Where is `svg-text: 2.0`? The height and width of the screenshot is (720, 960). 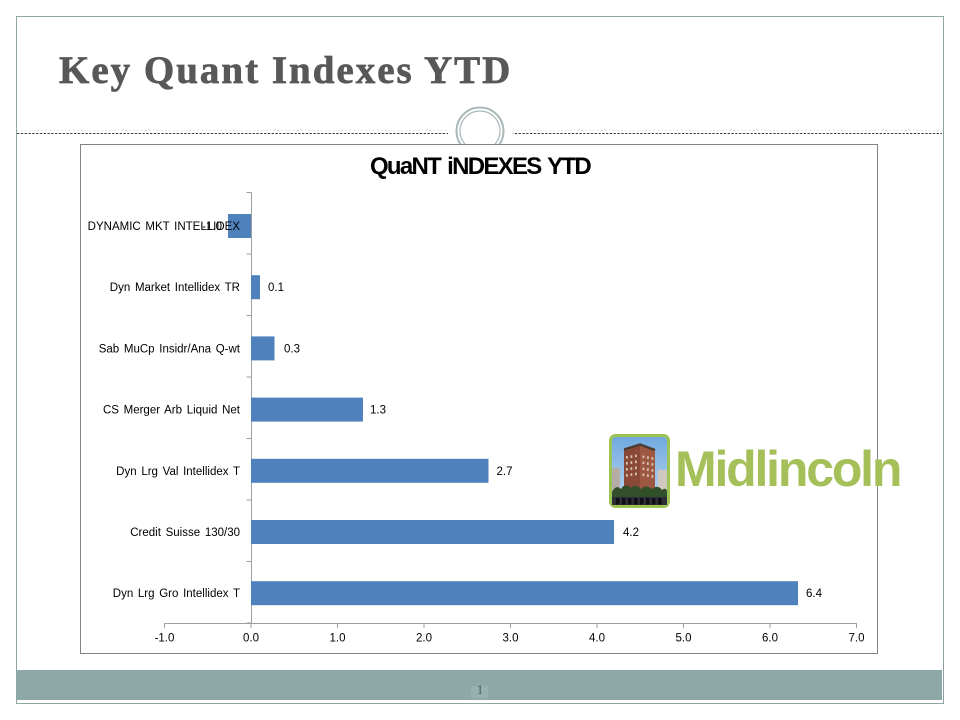 svg-text: 2.0 is located at coordinates (424, 639).